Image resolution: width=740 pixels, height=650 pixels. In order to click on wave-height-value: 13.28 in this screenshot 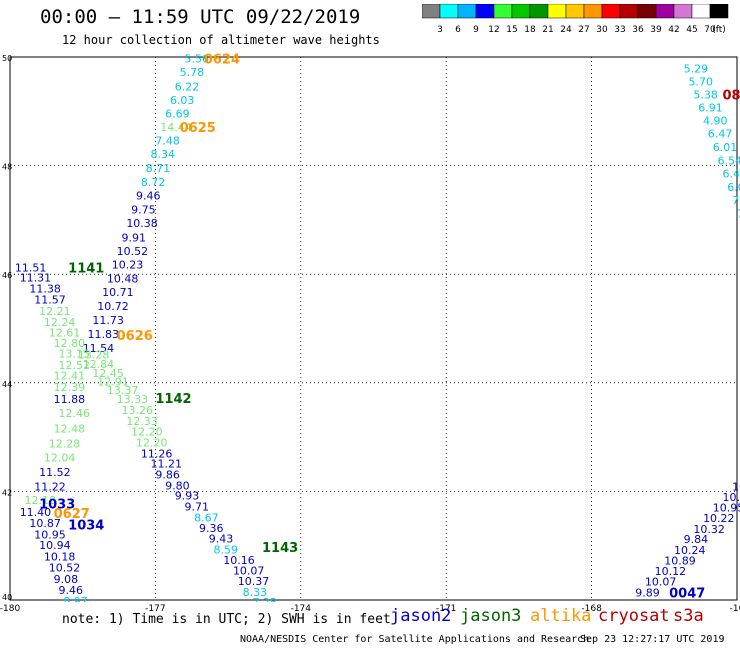, I will do `click(94, 355)`.